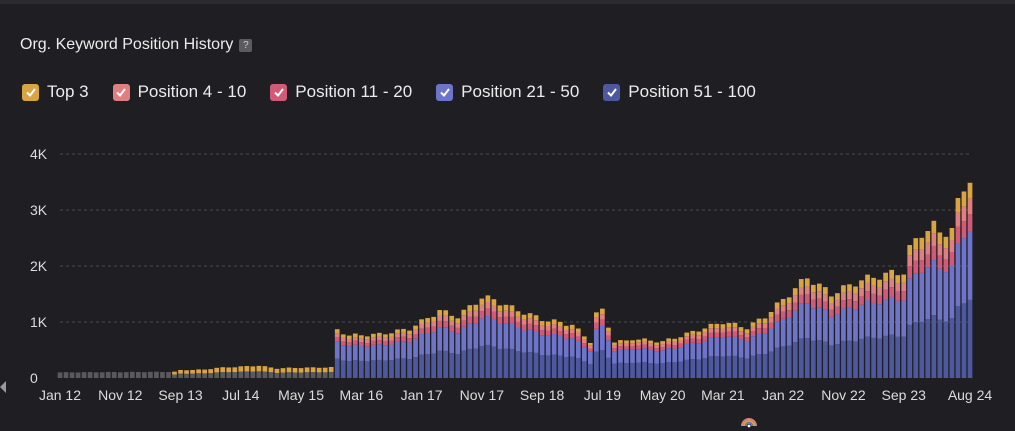 The height and width of the screenshot is (431, 1015). I want to click on legend-item-0: Top 3, so click(55, 92).